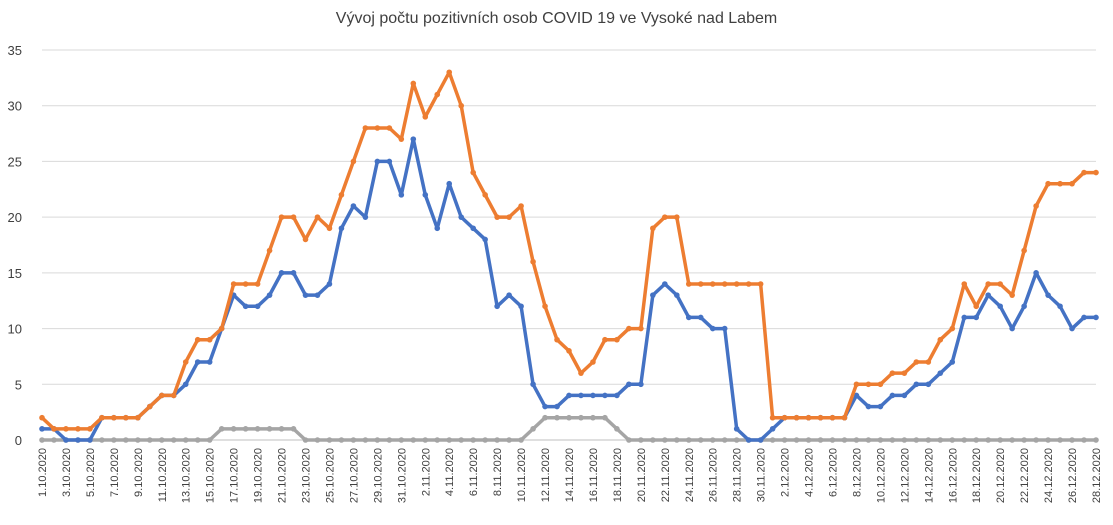 The image size is (1113, 525). I want to click on x-tick-label: 15.10.2020, so click(211, 475).